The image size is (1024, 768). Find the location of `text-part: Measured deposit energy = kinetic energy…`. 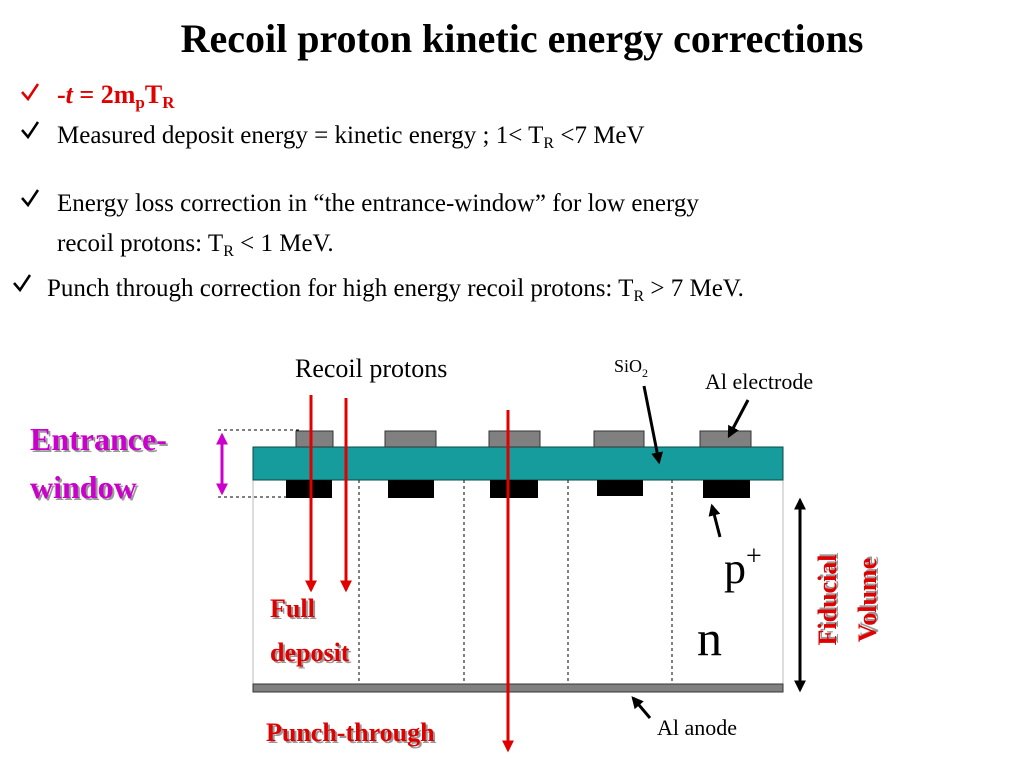

text-part: Measured deposit energy = kinetic energy… is located at coordinates (300, 135).